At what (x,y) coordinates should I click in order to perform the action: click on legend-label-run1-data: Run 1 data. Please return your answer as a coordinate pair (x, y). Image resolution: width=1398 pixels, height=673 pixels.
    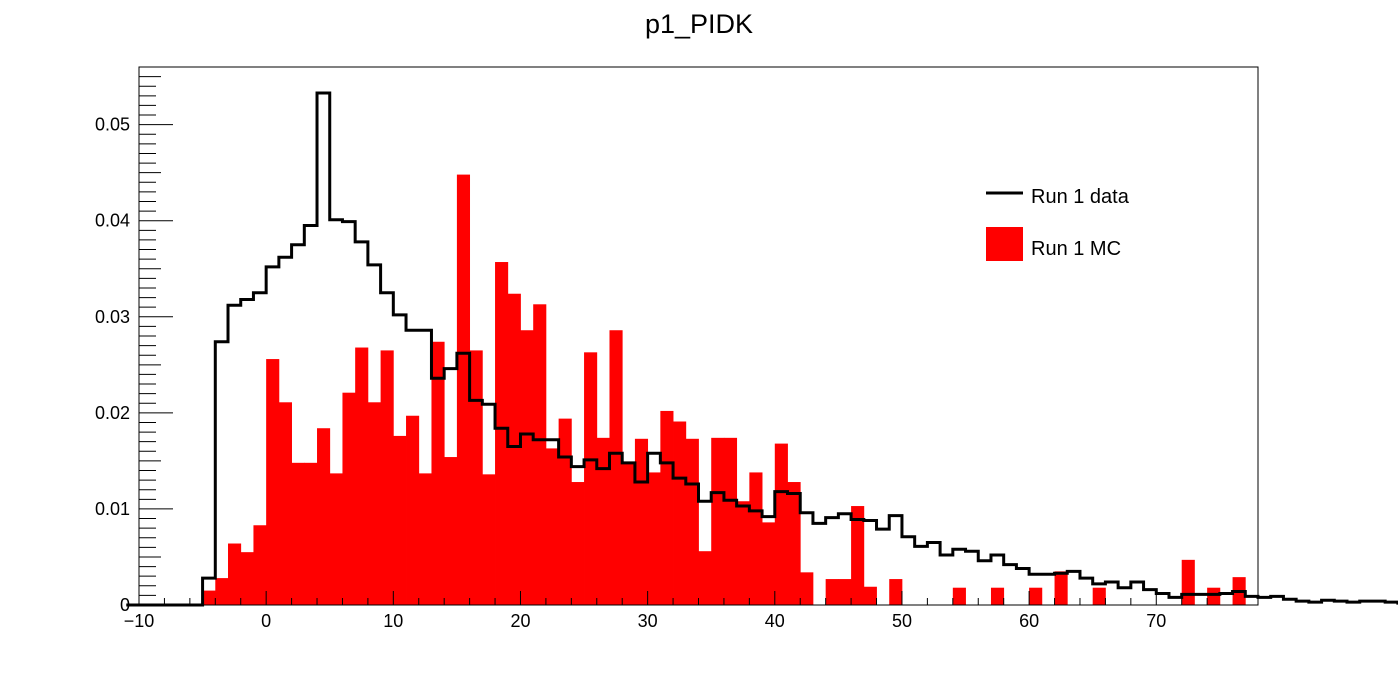
    Looking at the image, I should click on (1080, 197).